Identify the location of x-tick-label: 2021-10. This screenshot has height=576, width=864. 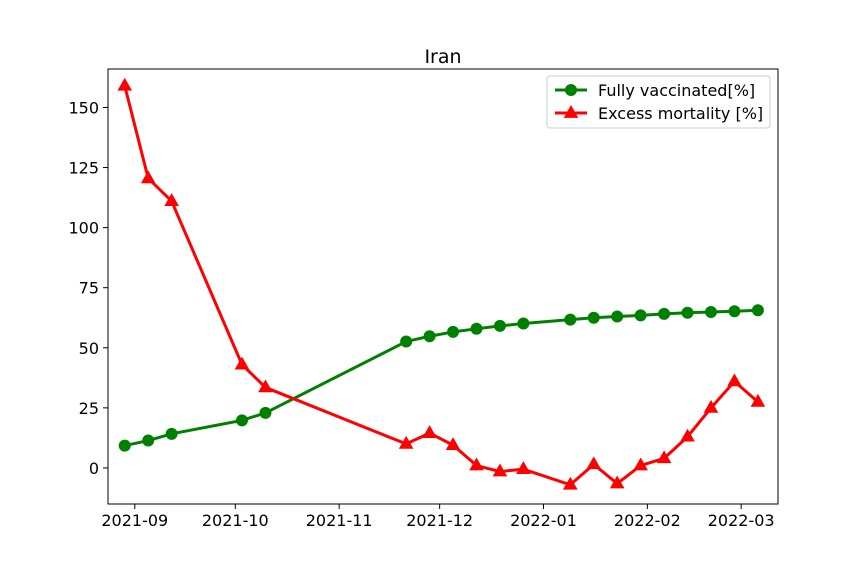
(235, 520).